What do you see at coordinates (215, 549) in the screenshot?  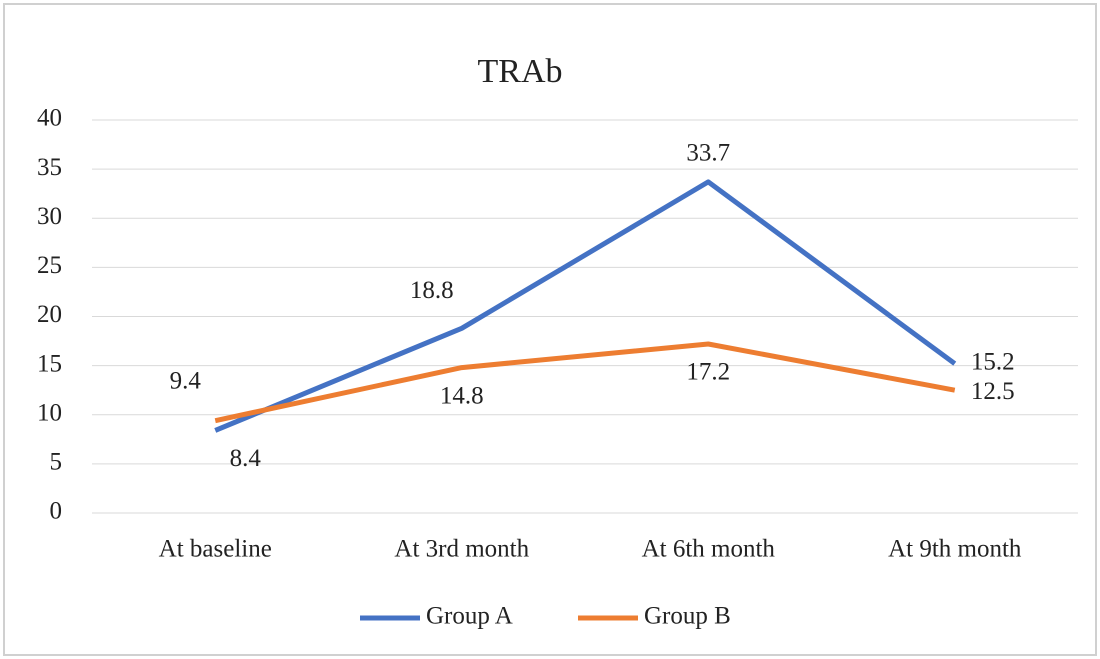 I see `x-tick-label: At baseline` at bounding box center [215, 549].